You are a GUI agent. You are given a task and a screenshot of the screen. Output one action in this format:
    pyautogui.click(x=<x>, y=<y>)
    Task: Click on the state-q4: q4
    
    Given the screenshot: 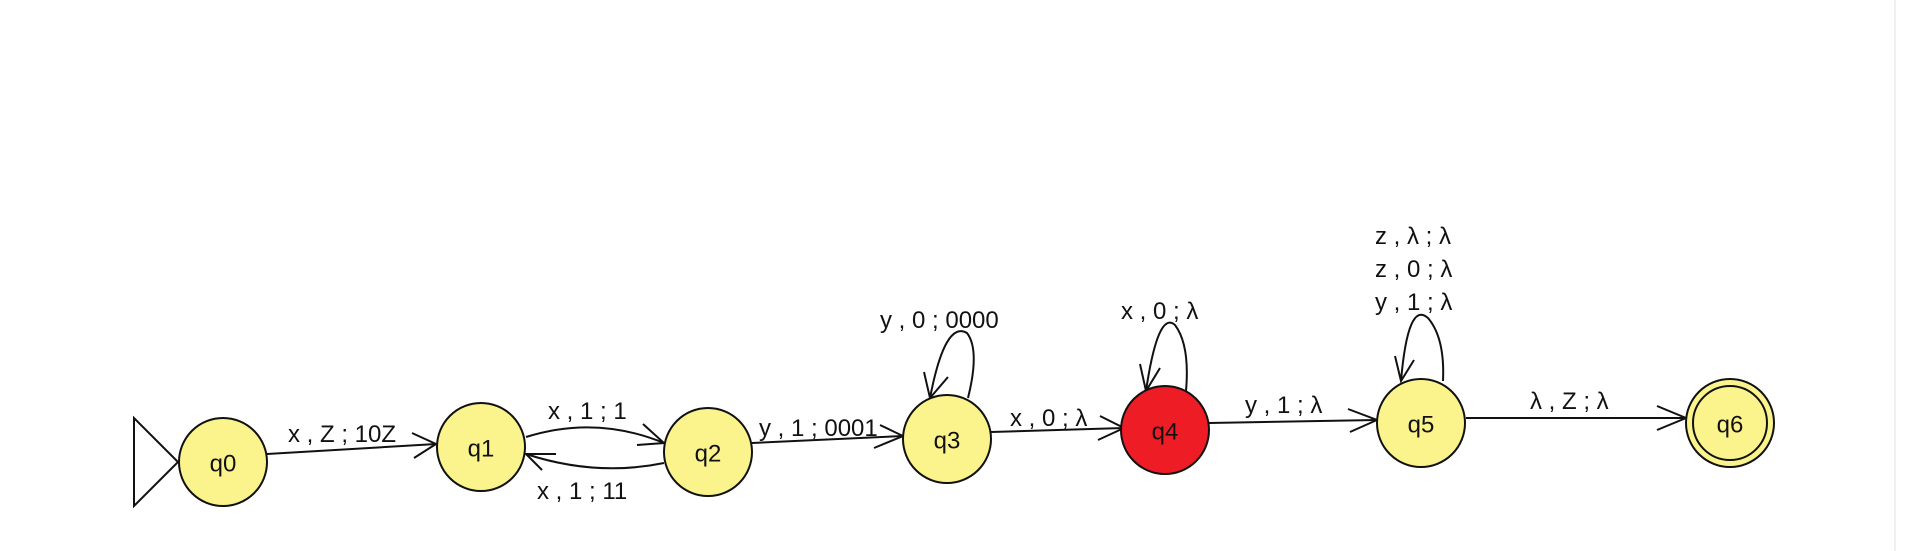 What is the action you would take?
    pyautogui.click(x=1165, y=430)
    